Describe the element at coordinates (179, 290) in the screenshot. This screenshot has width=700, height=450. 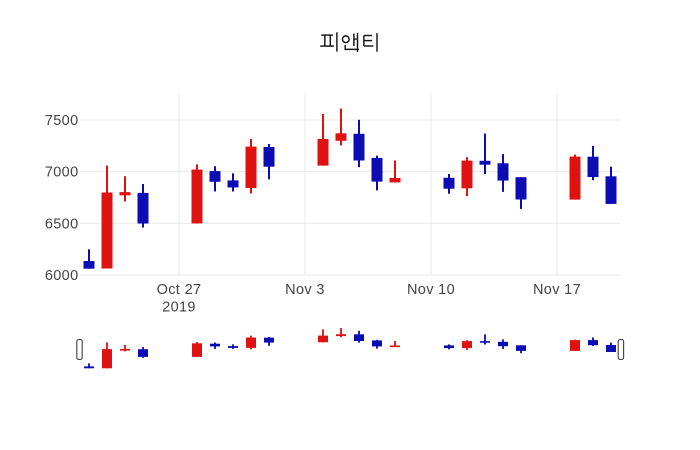
I see `svg-text: Oct 27` at that location.